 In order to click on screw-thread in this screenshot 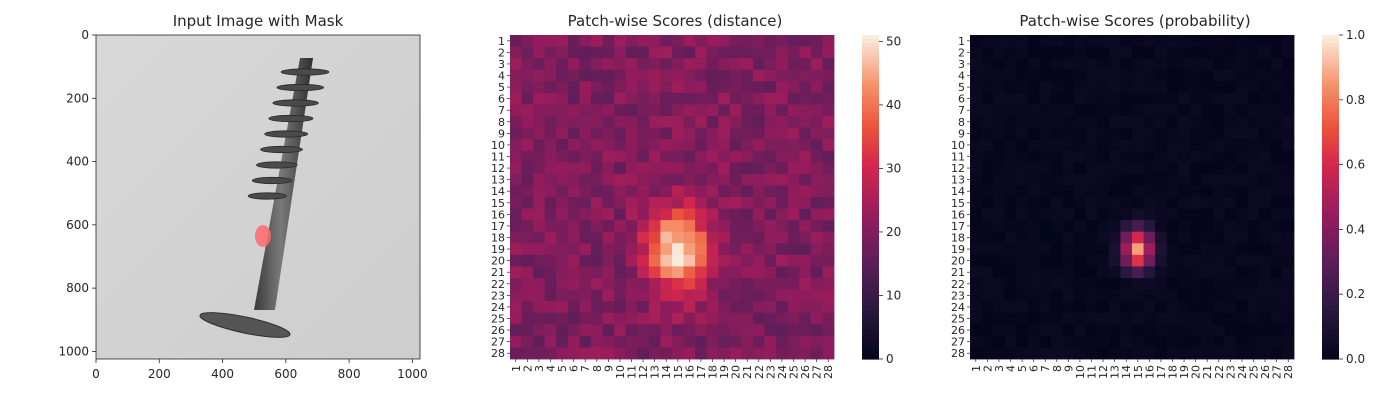, I will do `click(295, 103)`.